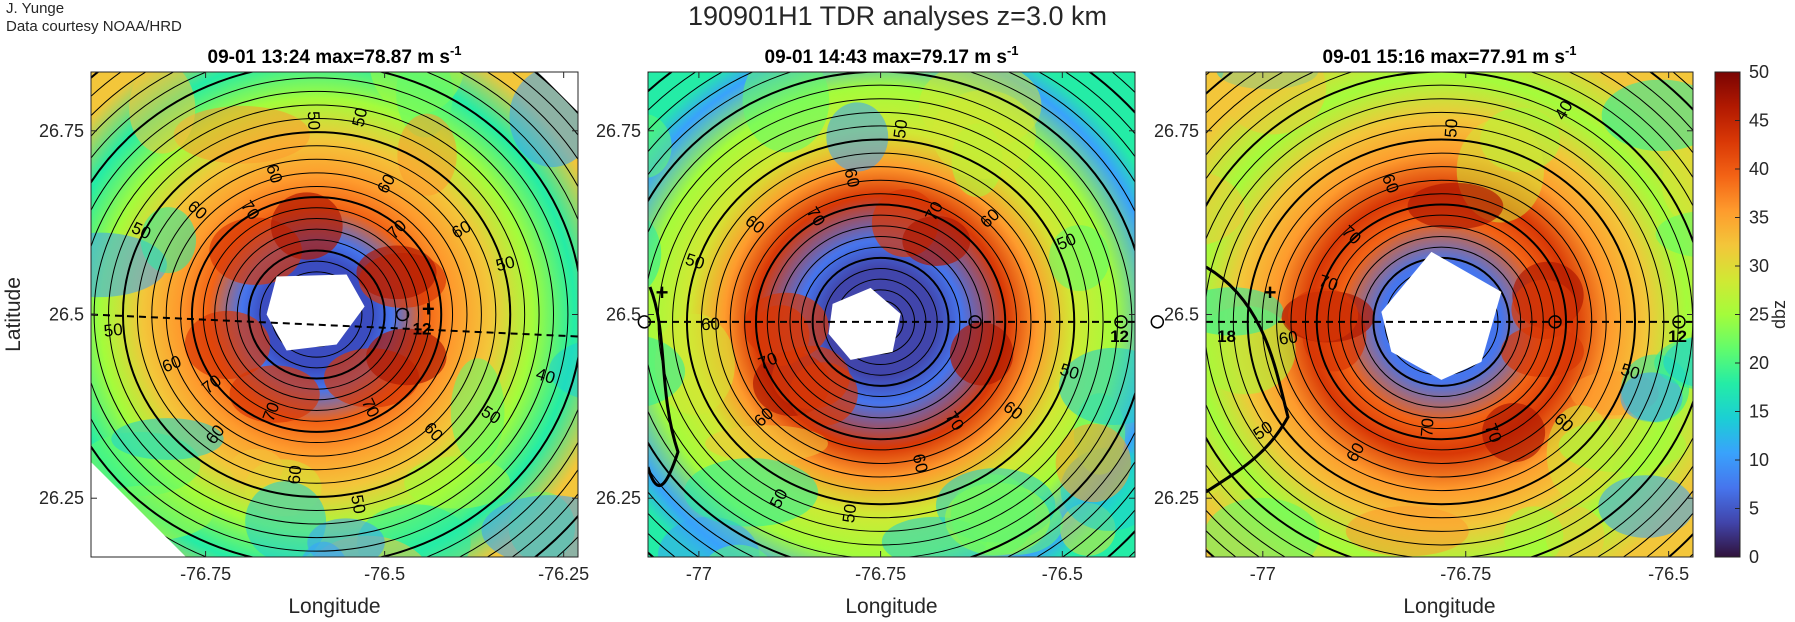 The image size is (1795, 622). I want to click on credit-author: J. Yunge, so click(35, 8).